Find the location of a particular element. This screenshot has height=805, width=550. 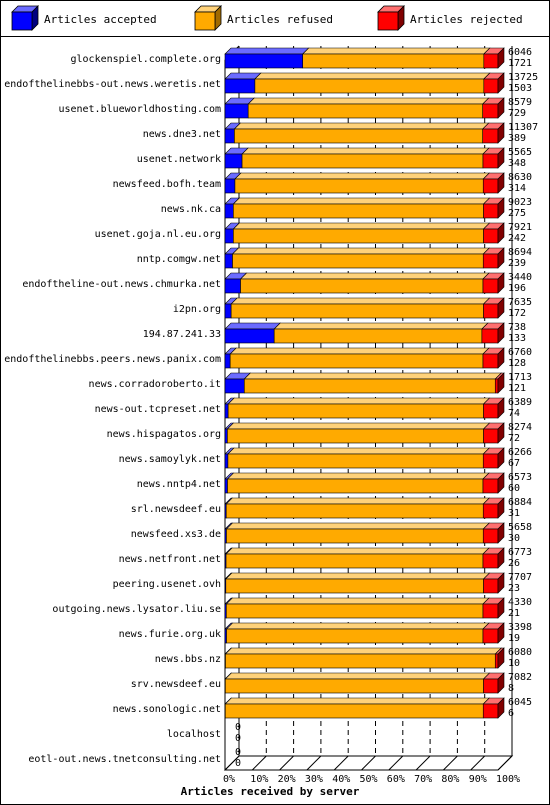

data-label-total: 7921 is located at coordinates (520, 227).